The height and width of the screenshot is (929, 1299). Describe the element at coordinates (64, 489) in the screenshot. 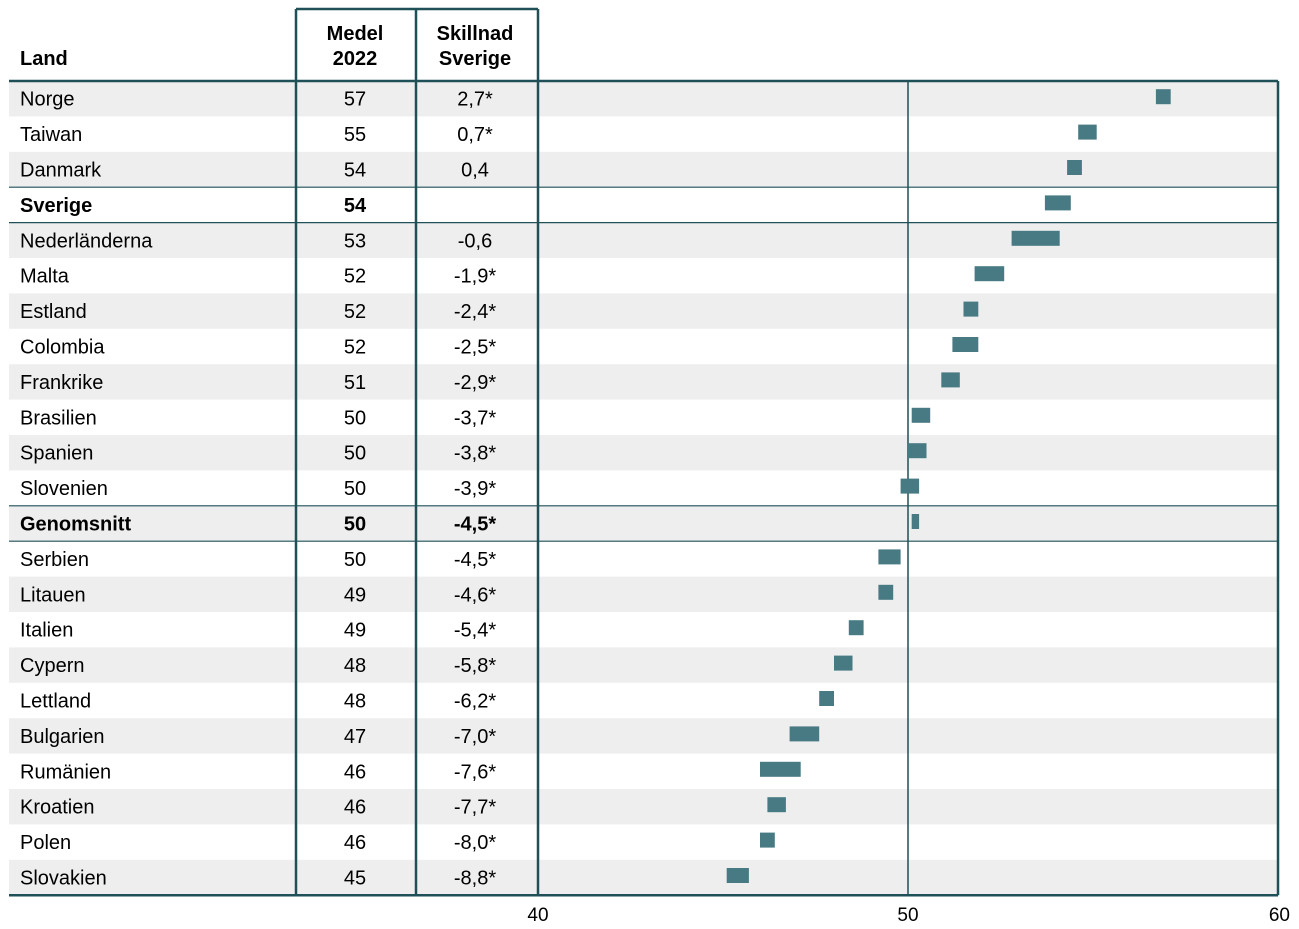

I see `country-label: Slovenien` at that location.